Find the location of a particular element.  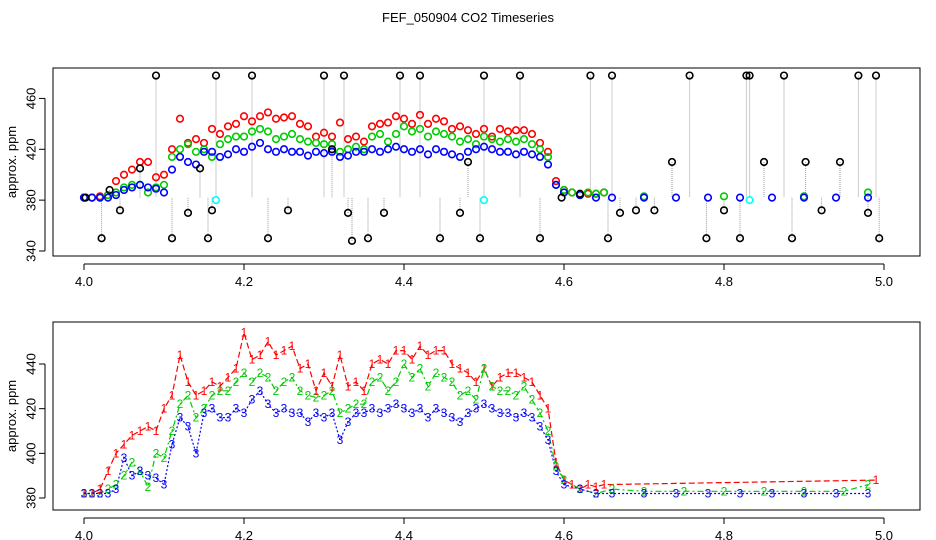

y-tick-label: 380 is located at coordinates (30, 498).